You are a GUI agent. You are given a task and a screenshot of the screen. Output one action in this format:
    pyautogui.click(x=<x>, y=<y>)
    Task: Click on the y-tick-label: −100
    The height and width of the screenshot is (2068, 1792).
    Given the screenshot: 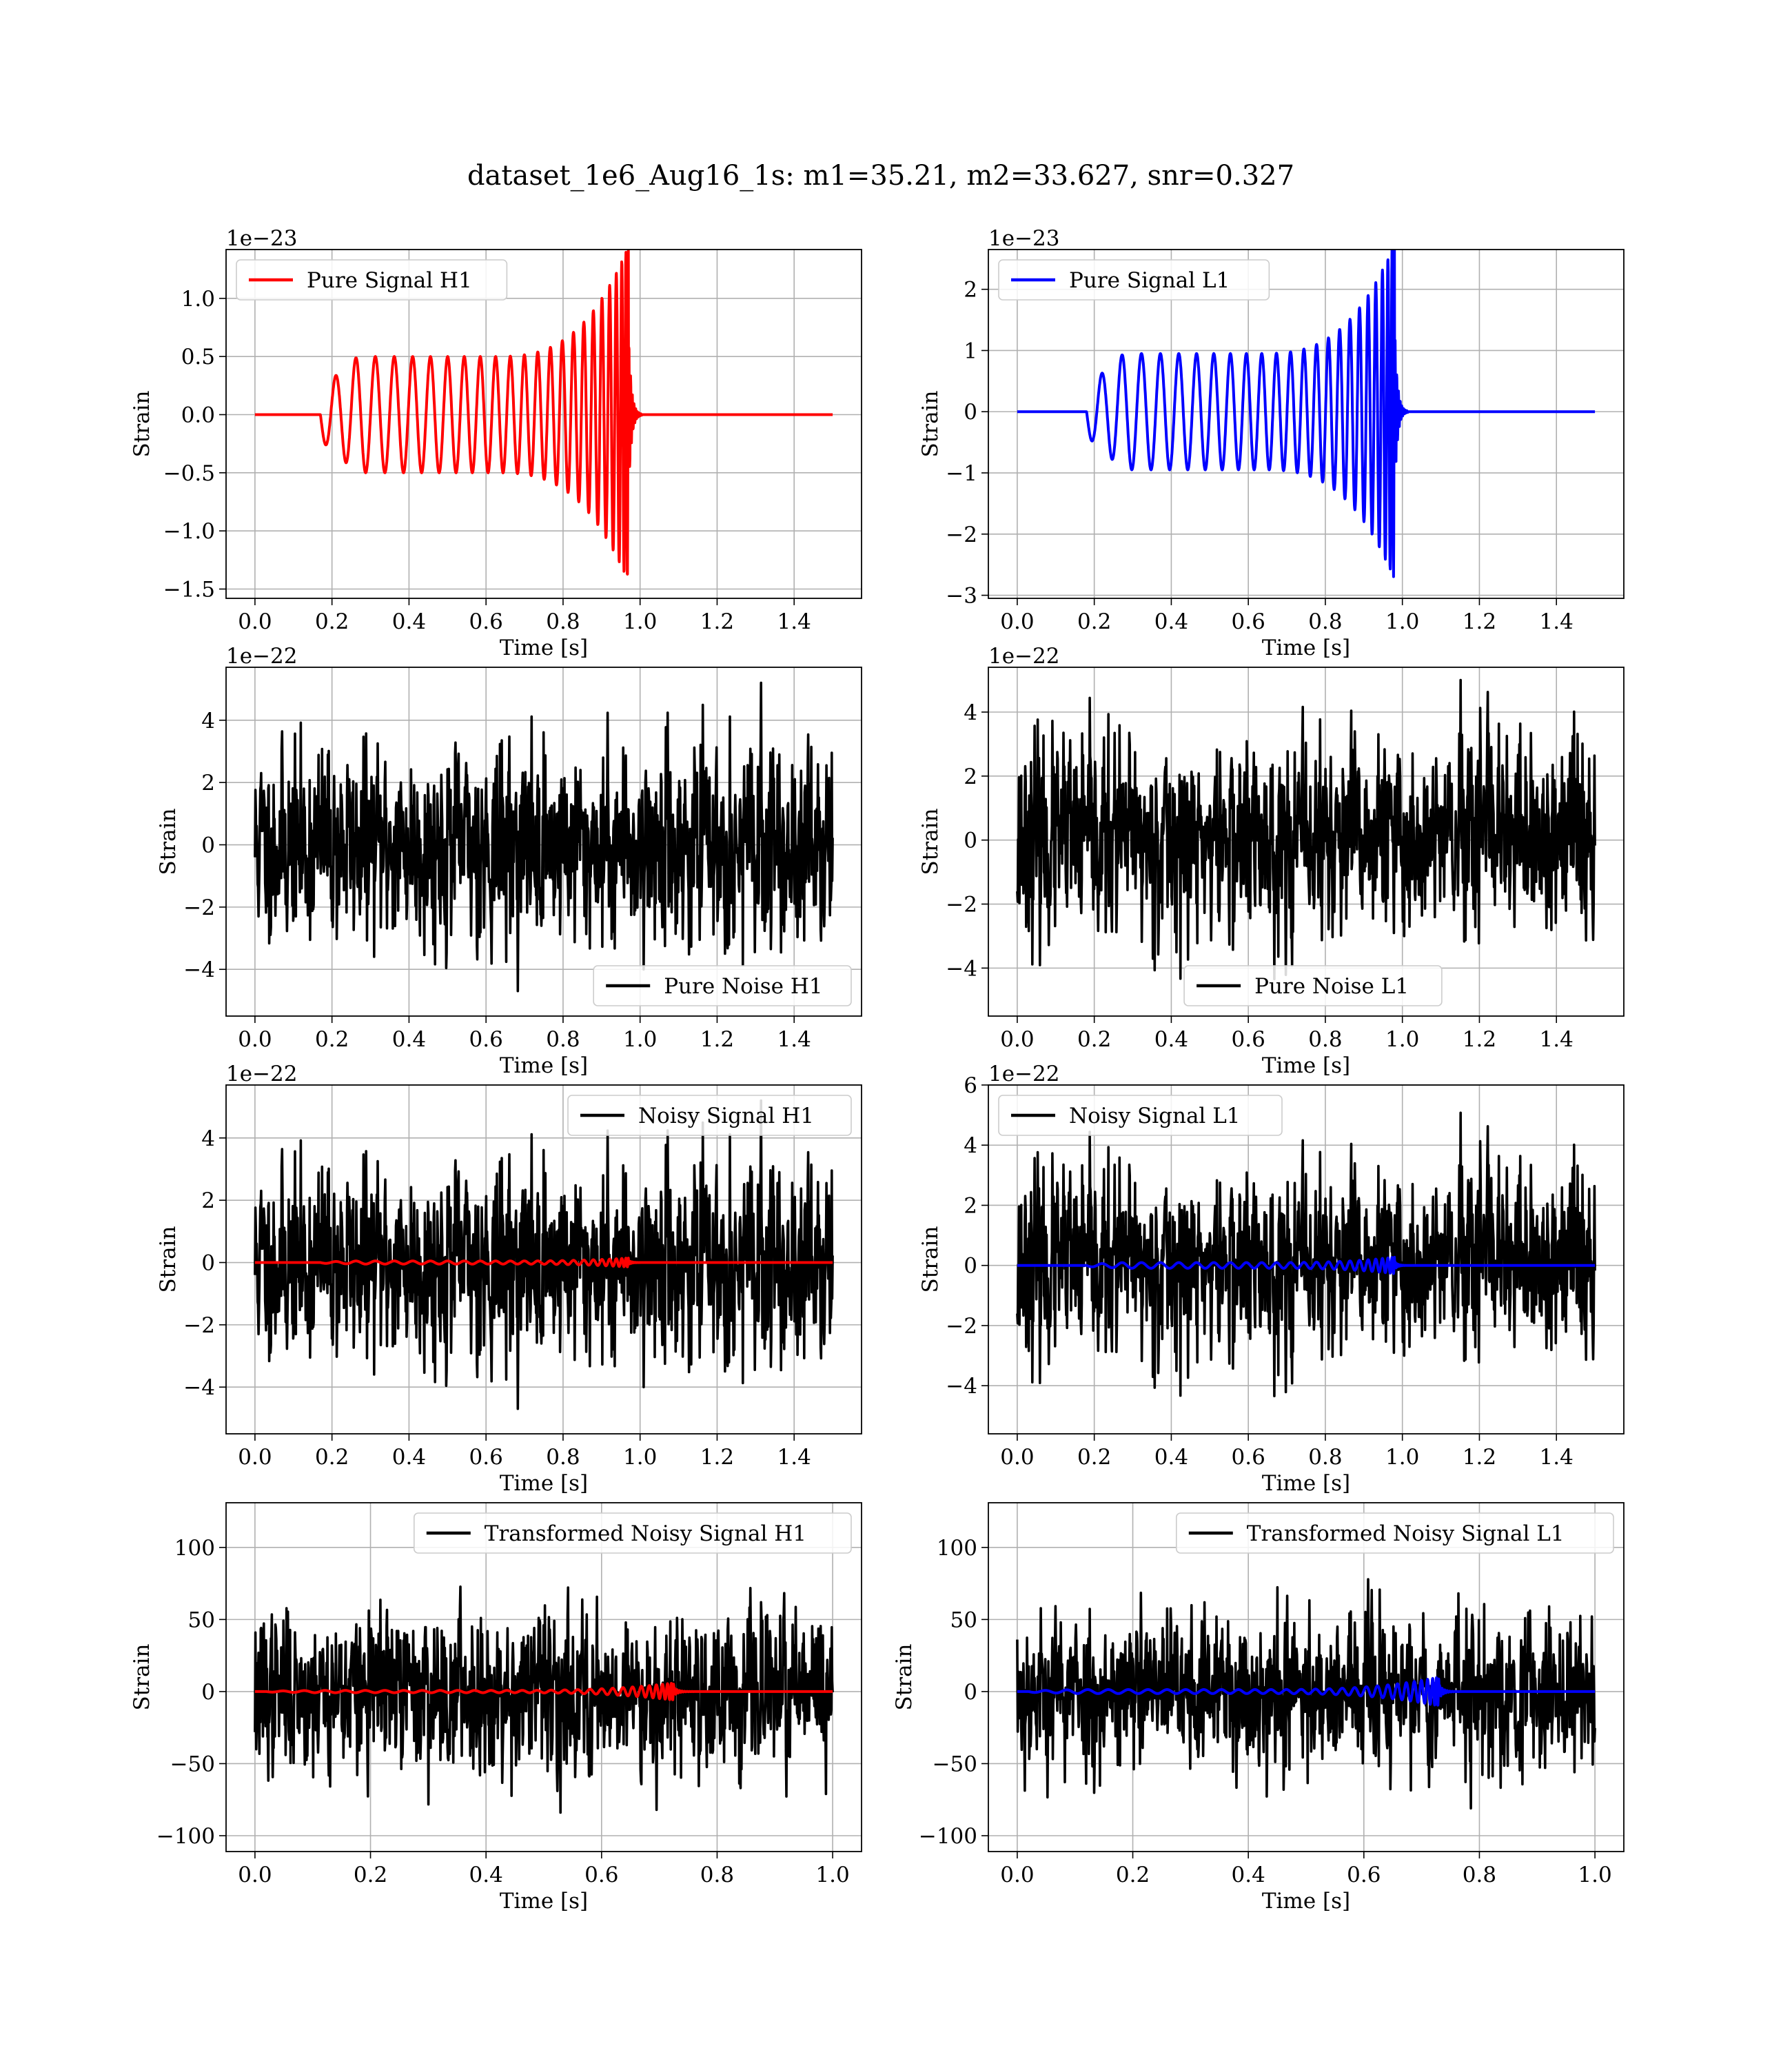 What is the action you would take?
    pyautogui.click(x=948, y=1836)
    